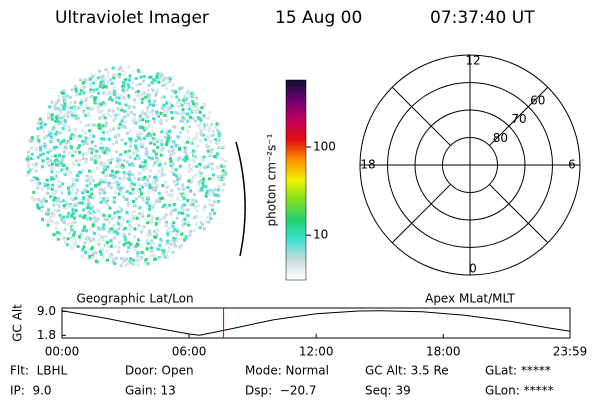  What do you see at coordinates (482, 18) in the screenshot?
I see `time: 07:37:40 UT` at bounding box center [482, 18].